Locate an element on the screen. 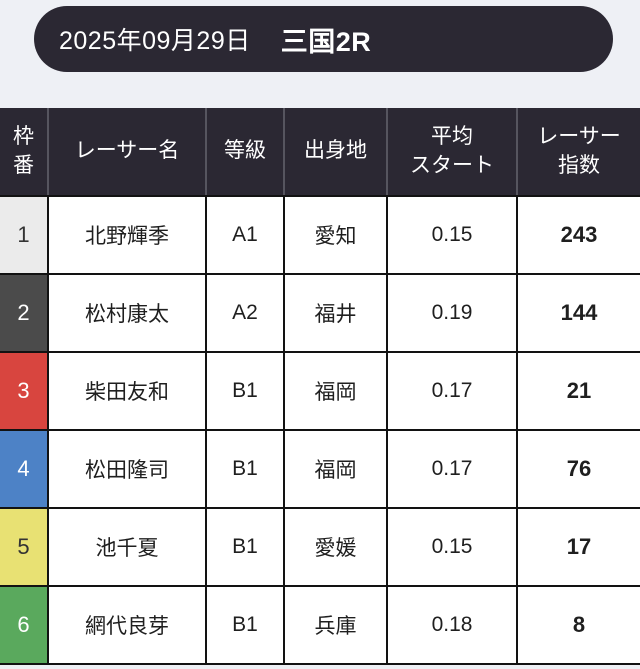 The image size is (640, 669). frame-number-cell: 3 is located at coordinates (24, 391).